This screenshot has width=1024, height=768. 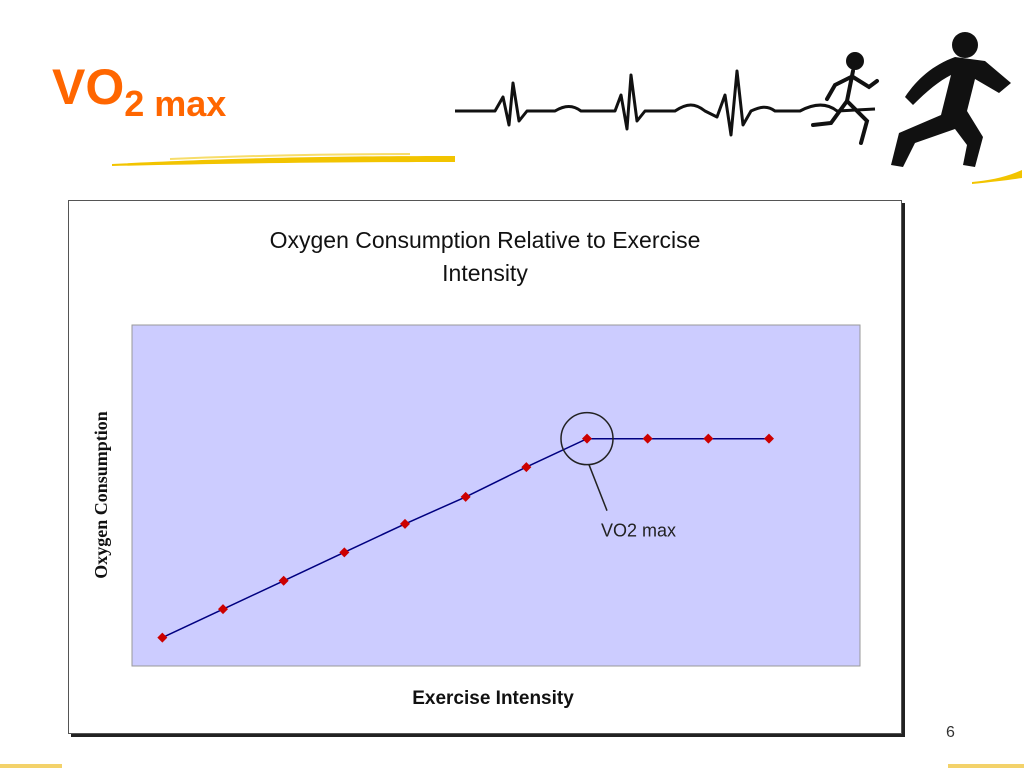 I want to click on vo2max-highlight-circle, so click(x=587, y=438).